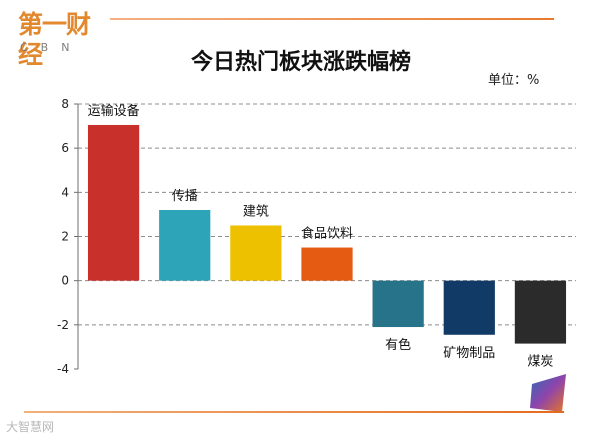 Image resolution: width=602 pixels, height=441 pixels. Describe the element at coordinates (327, 234) in the screenshot. I see `category-label: 食品饮料` at that location.